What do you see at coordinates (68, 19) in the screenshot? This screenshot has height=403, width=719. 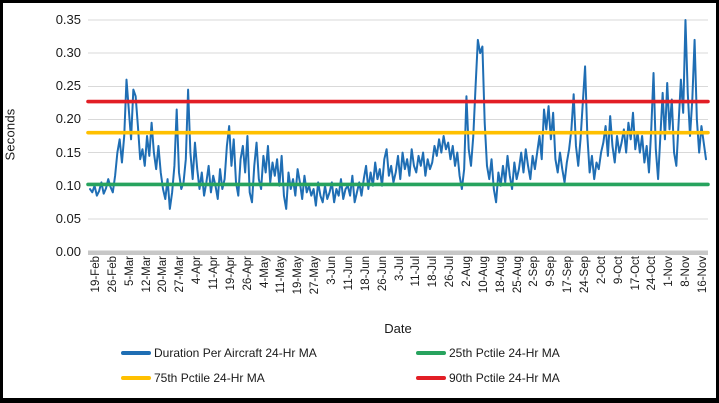 I see `y-tick-label: 0.35` at bounding box center [68, 19].